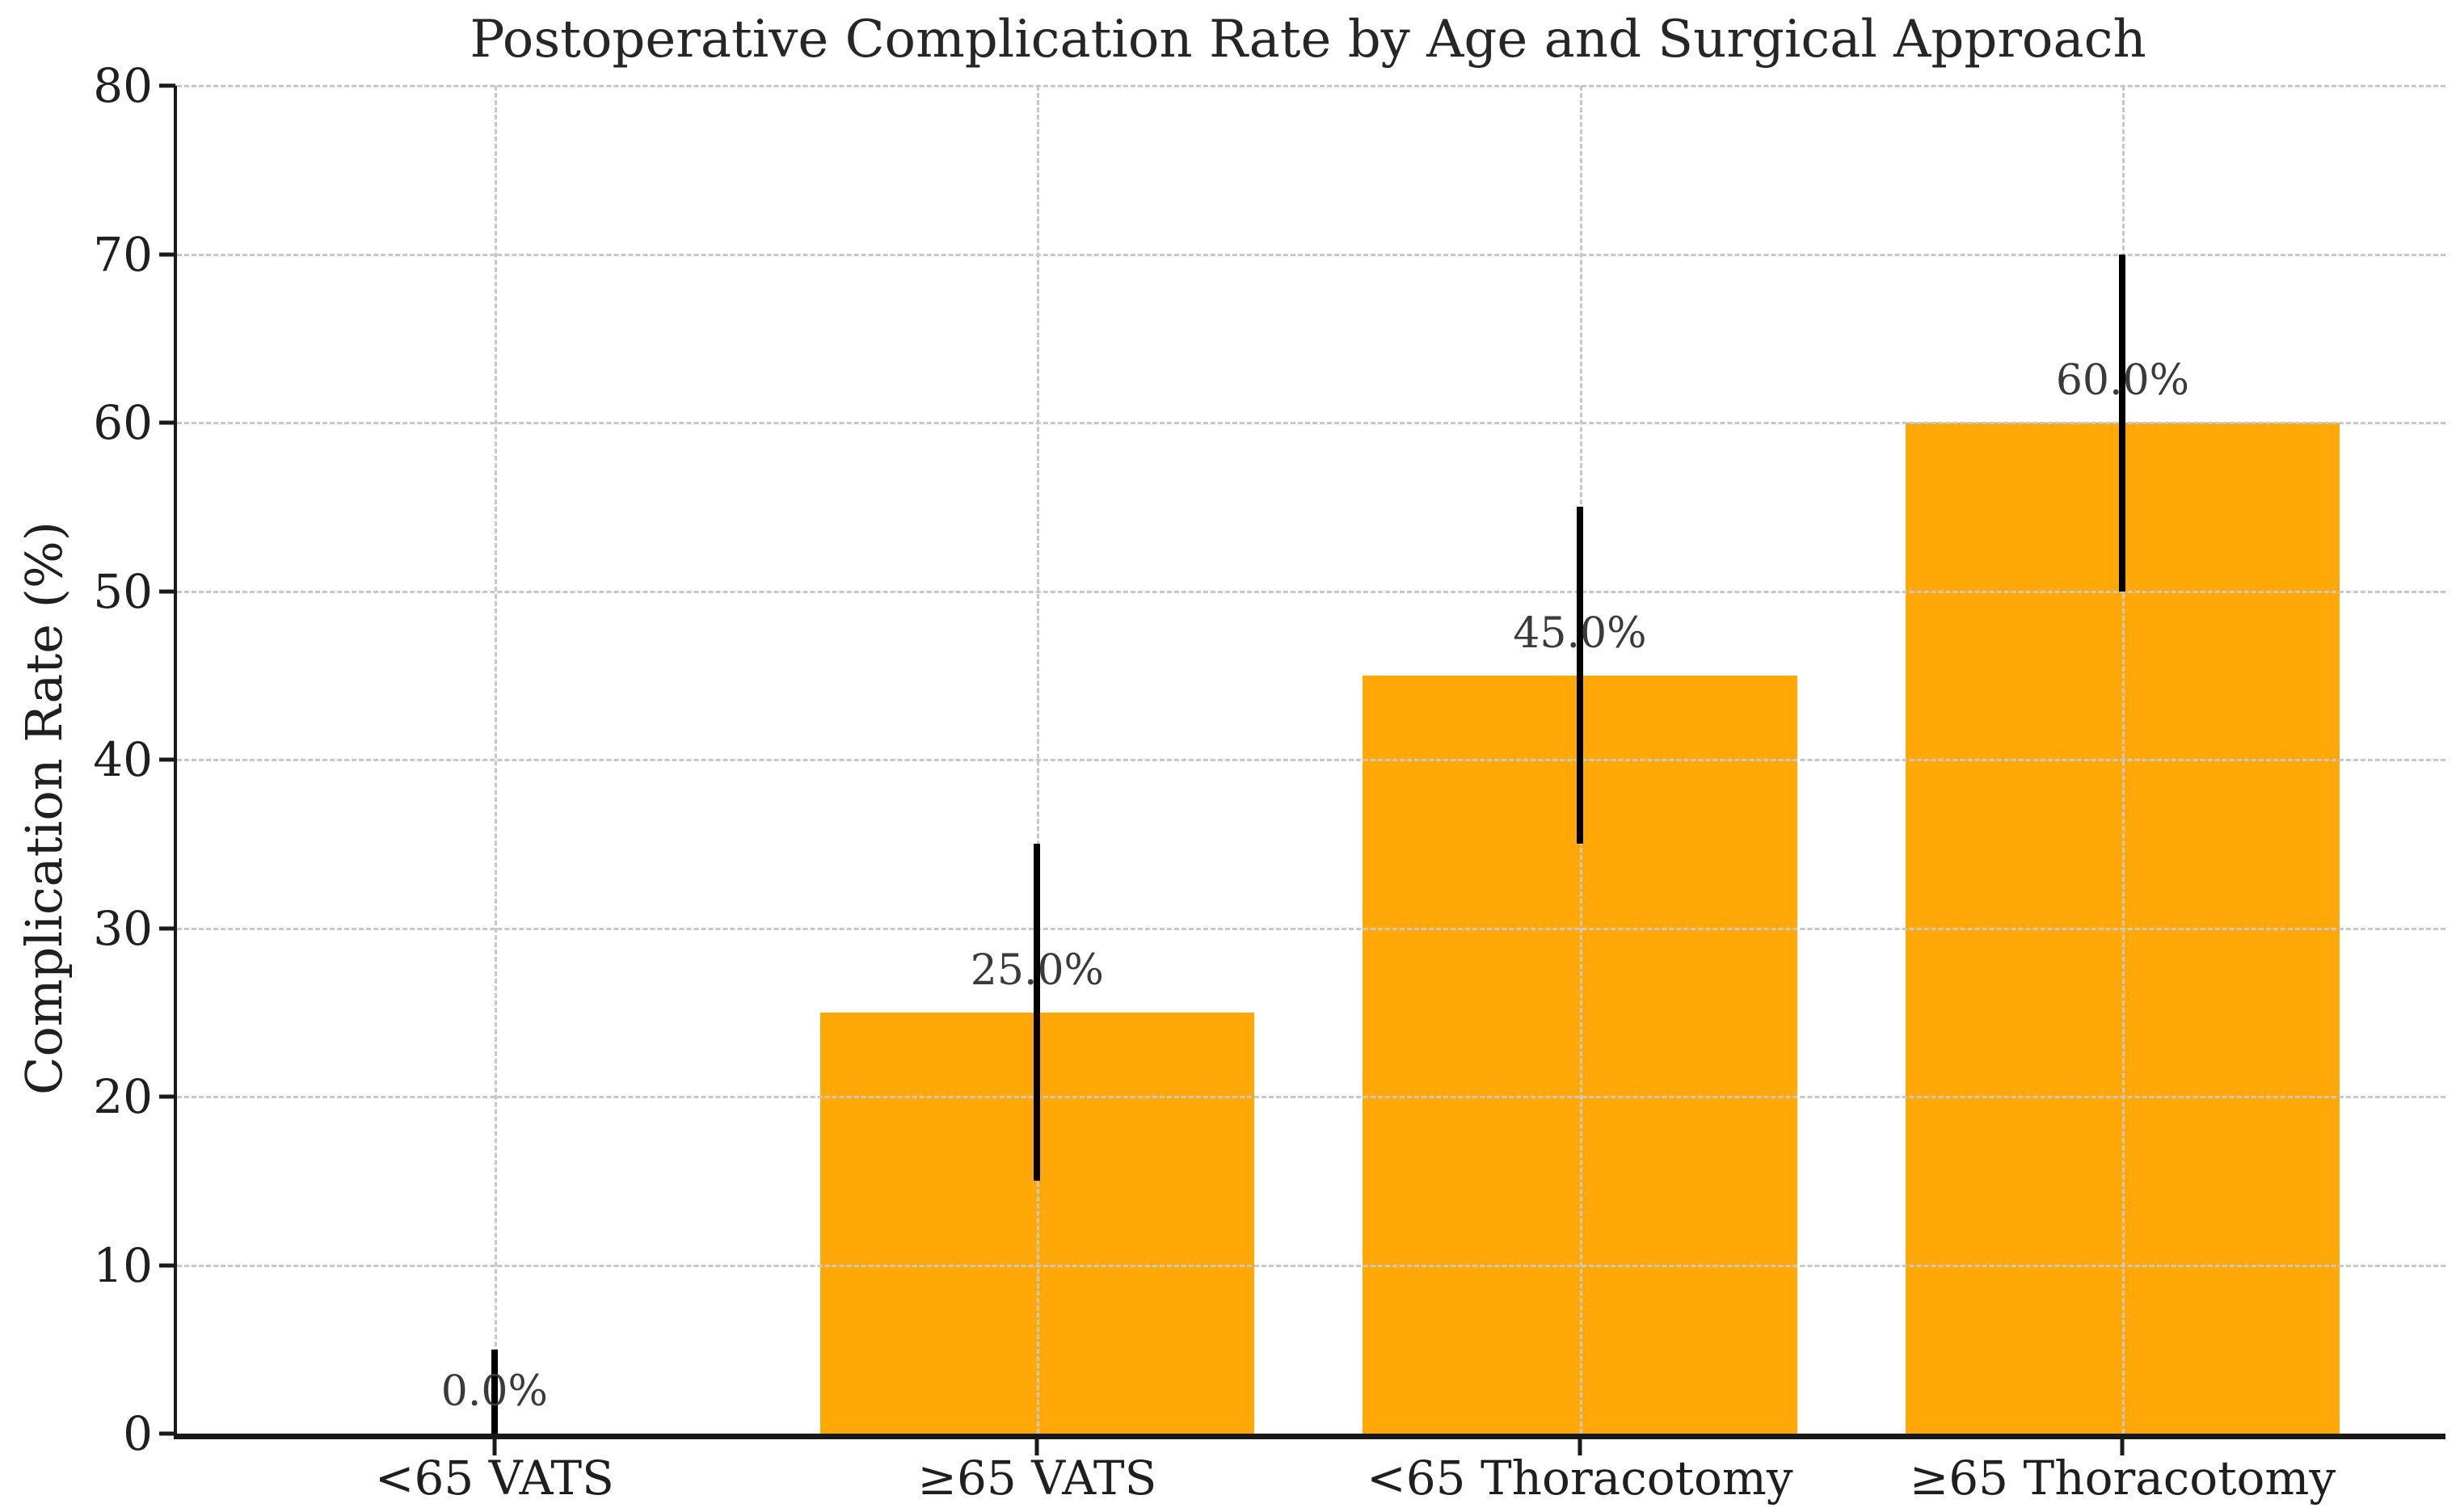  Describe the element at coordinates (1037, 1478) in the screenshot. I see `x-tick-label: ≥65 VATS` at that location.